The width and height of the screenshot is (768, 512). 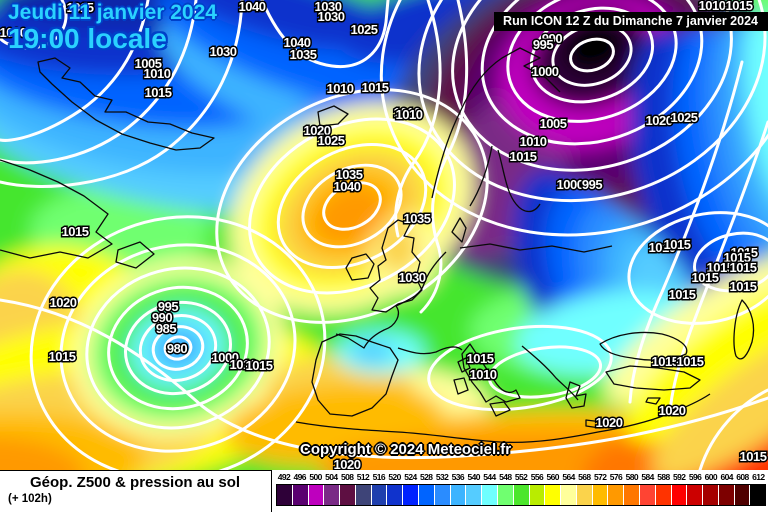 What do you see at coordinates (742, 477) in the screenshot?
I see `scale-tick: 608` at bounding box center [742, 477].